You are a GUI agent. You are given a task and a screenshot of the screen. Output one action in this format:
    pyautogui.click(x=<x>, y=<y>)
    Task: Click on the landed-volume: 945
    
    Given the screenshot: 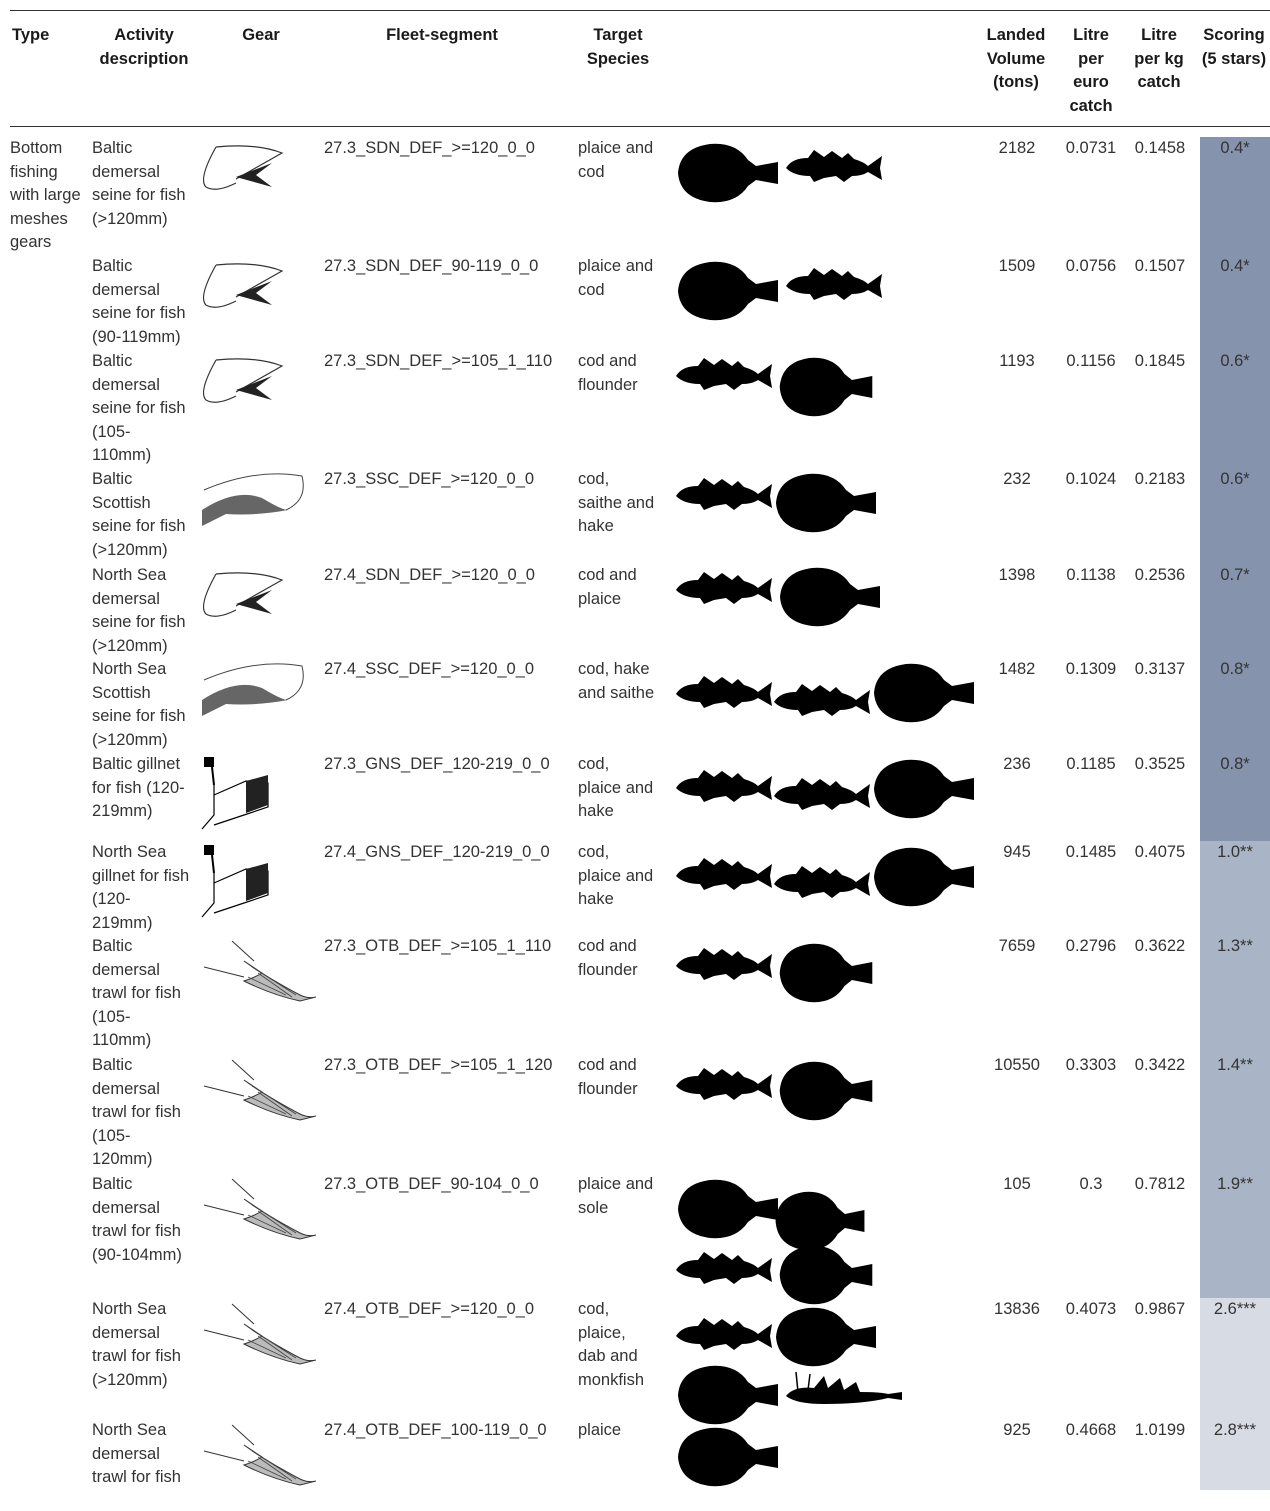 What is the action you would take?
    pyautogui.click(x=1017, y=852)
    